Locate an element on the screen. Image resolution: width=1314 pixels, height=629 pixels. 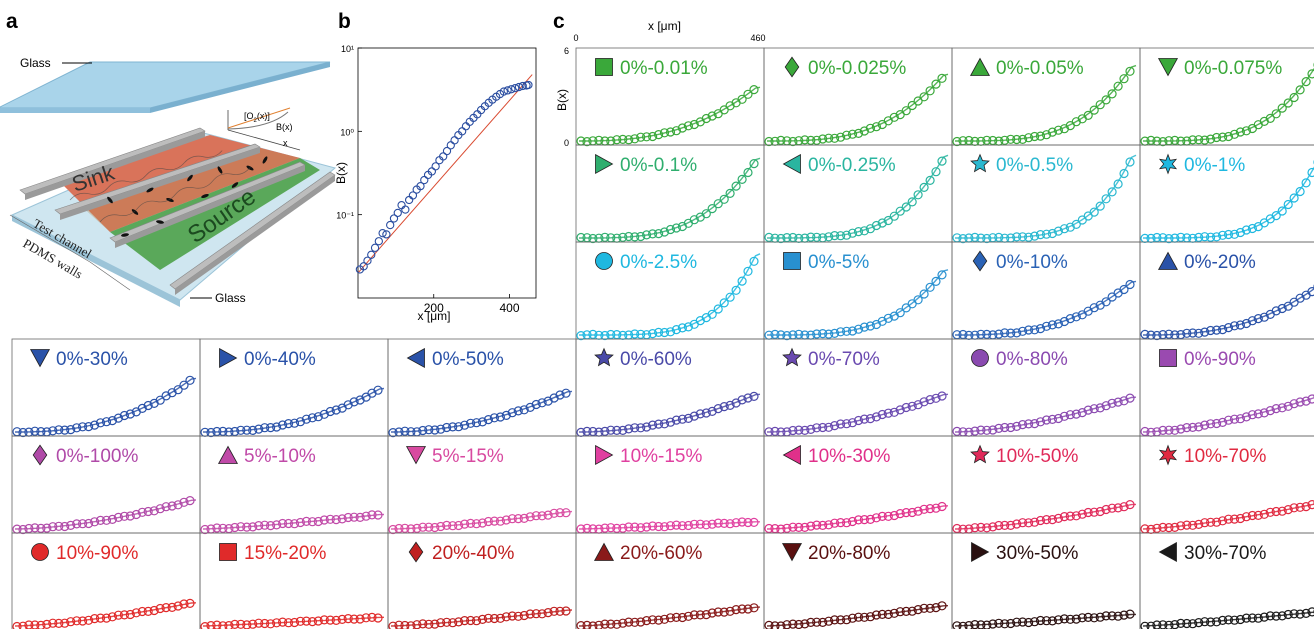
panel-b-fit-line is located at coordinates (445, 174).